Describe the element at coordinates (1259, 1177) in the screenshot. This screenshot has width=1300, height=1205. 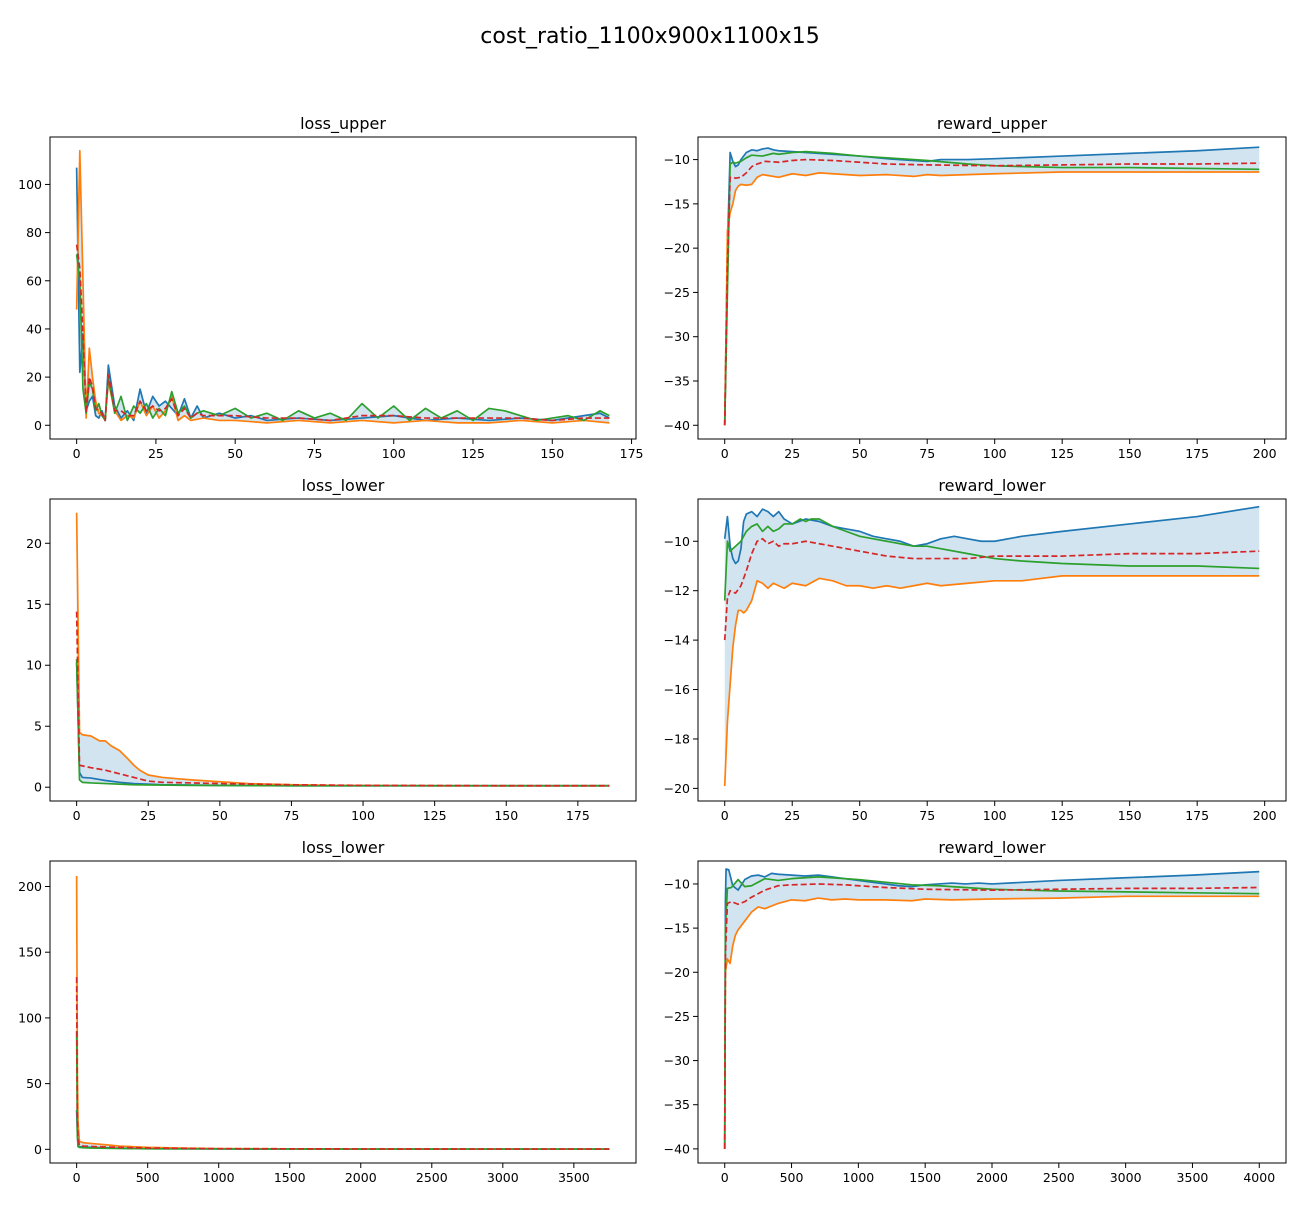
I see `x-tick-label: 4000` at that location.